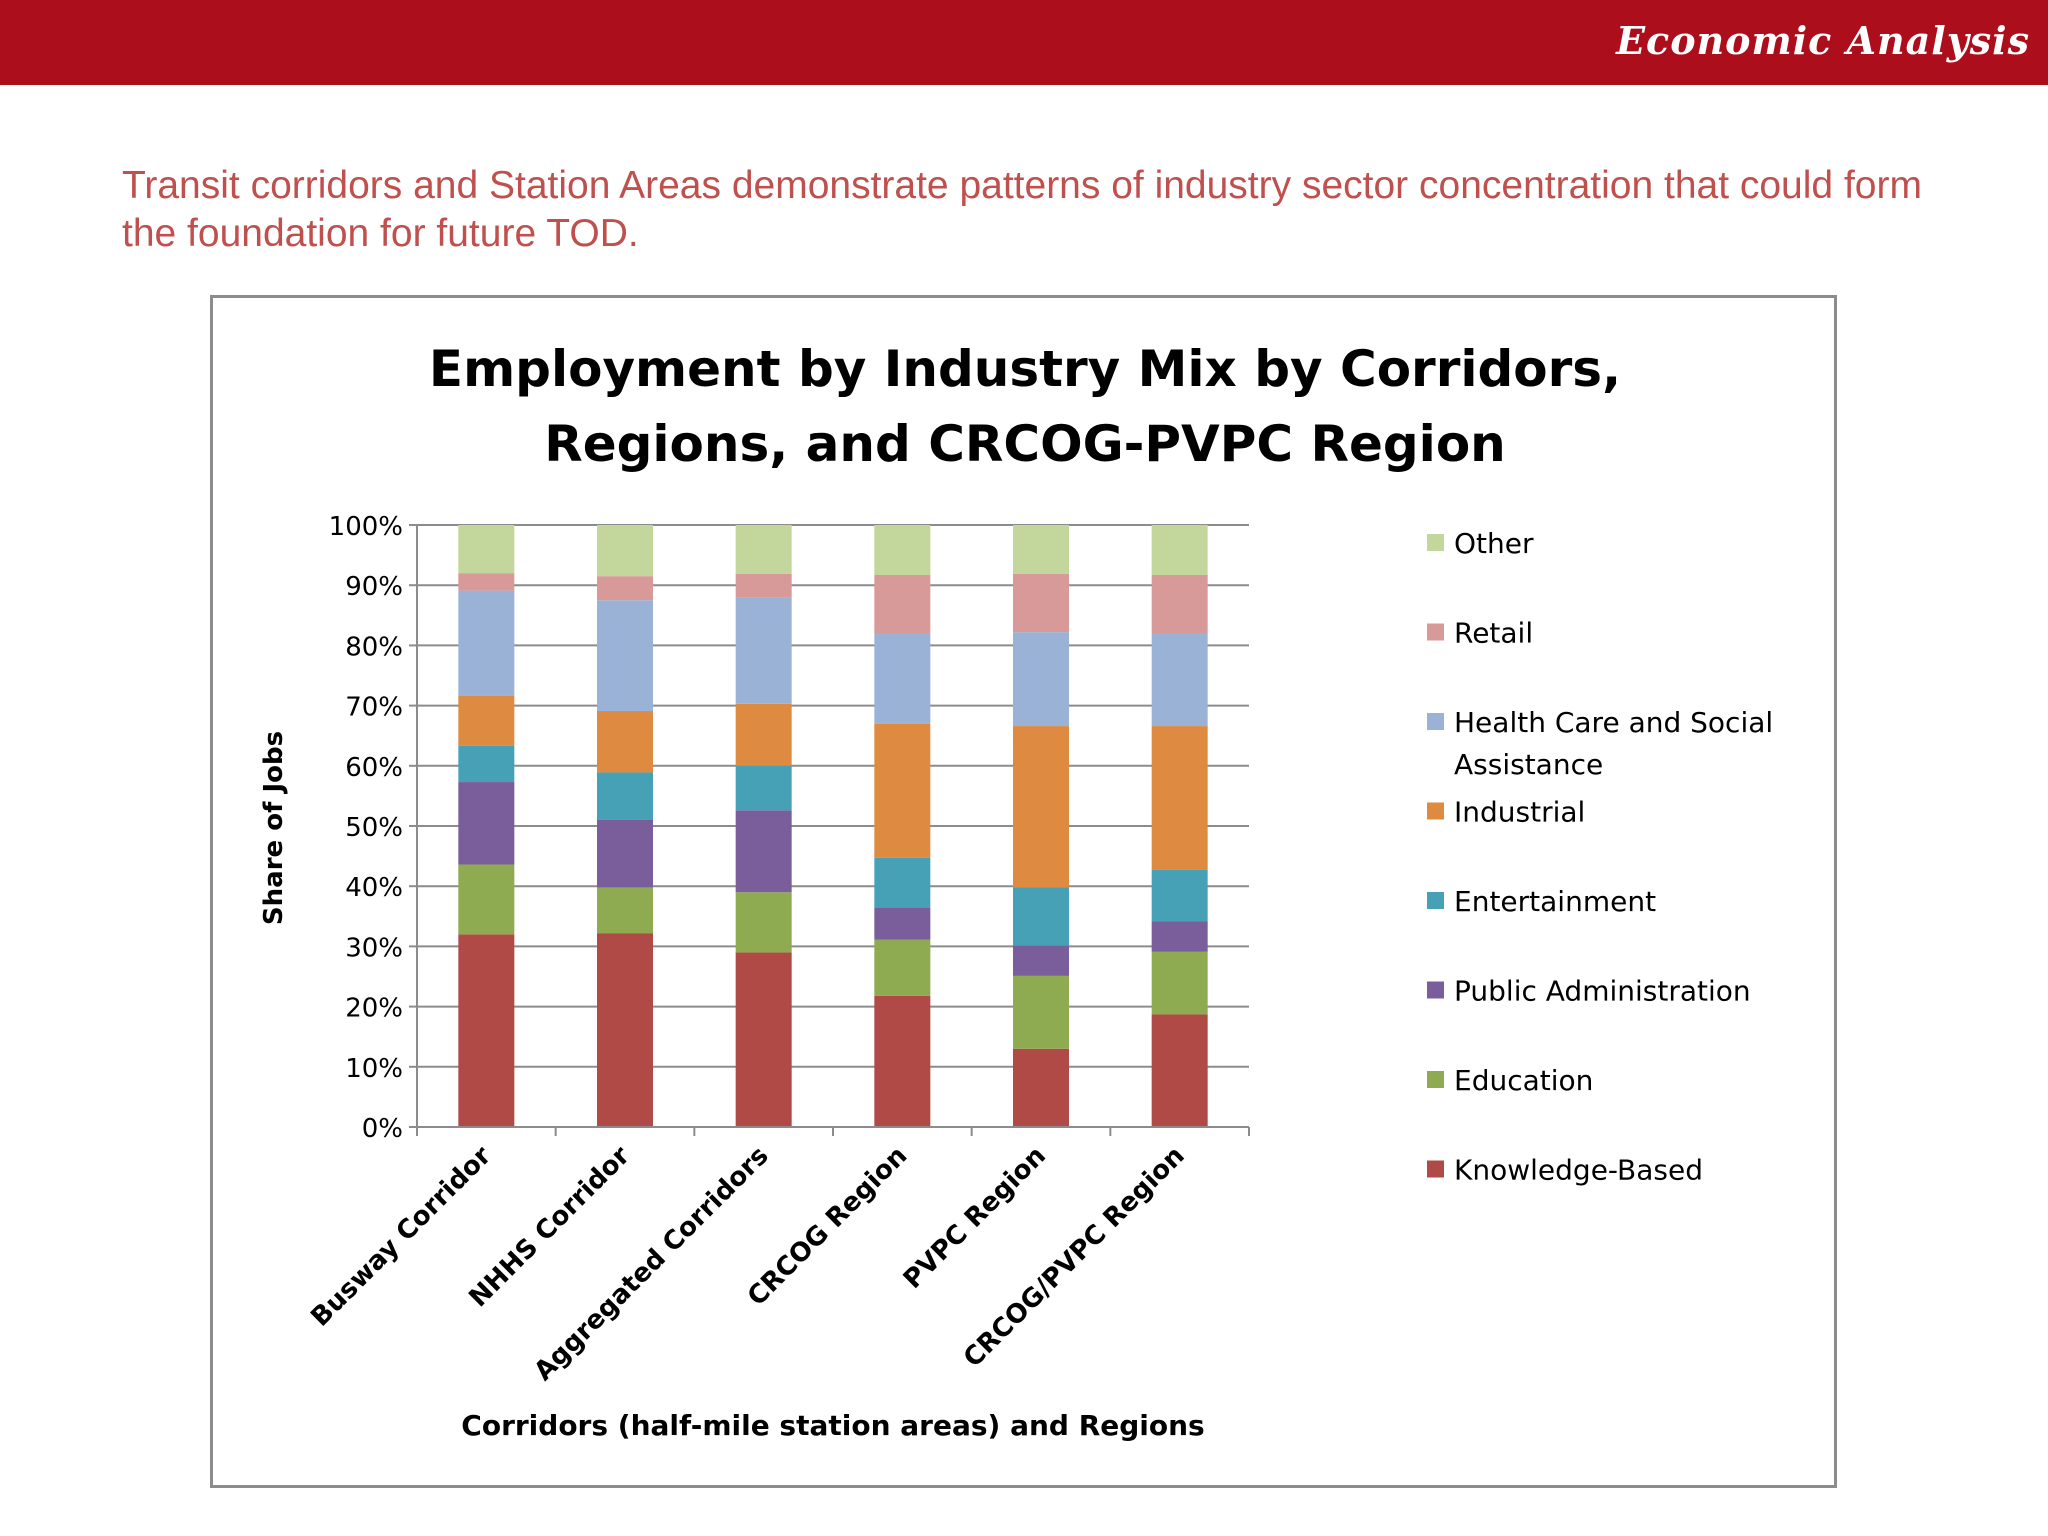 The width and height of the screenshot is (2048, 1536). What do you see at coordinates (374, 708) in the screenshot?
I see `y-tick-label: 70%` at bounding box center [374, 708].